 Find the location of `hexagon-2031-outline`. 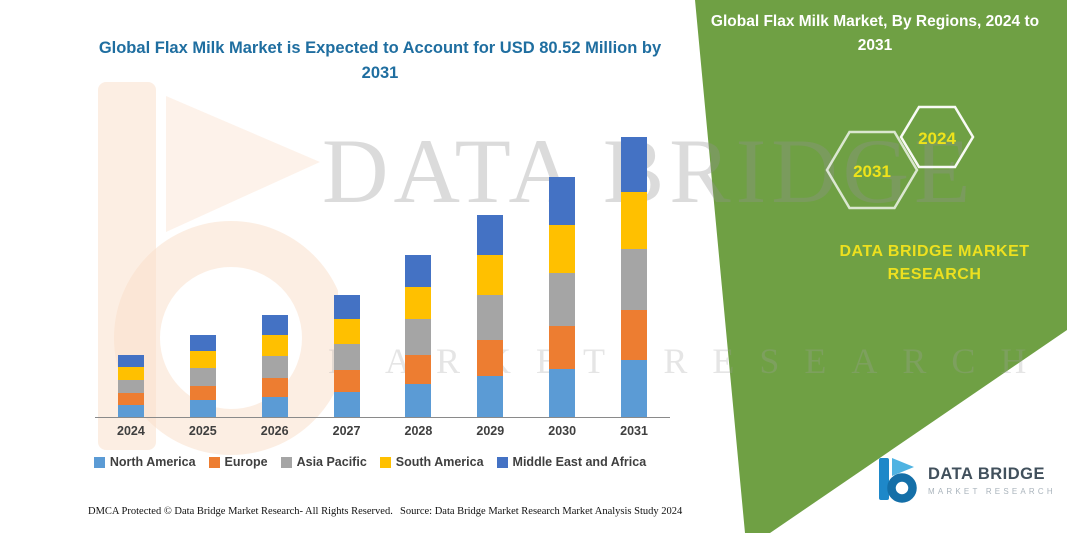

hexagon-2031-outline is located at coordinates (872, 170).